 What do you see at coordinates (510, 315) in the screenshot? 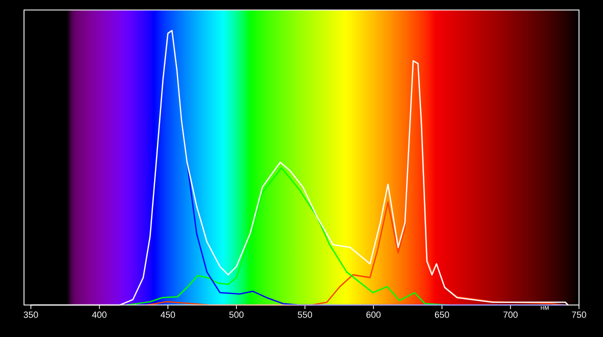
I see `x-tick-label: 700` at bounding box center [510, 315].